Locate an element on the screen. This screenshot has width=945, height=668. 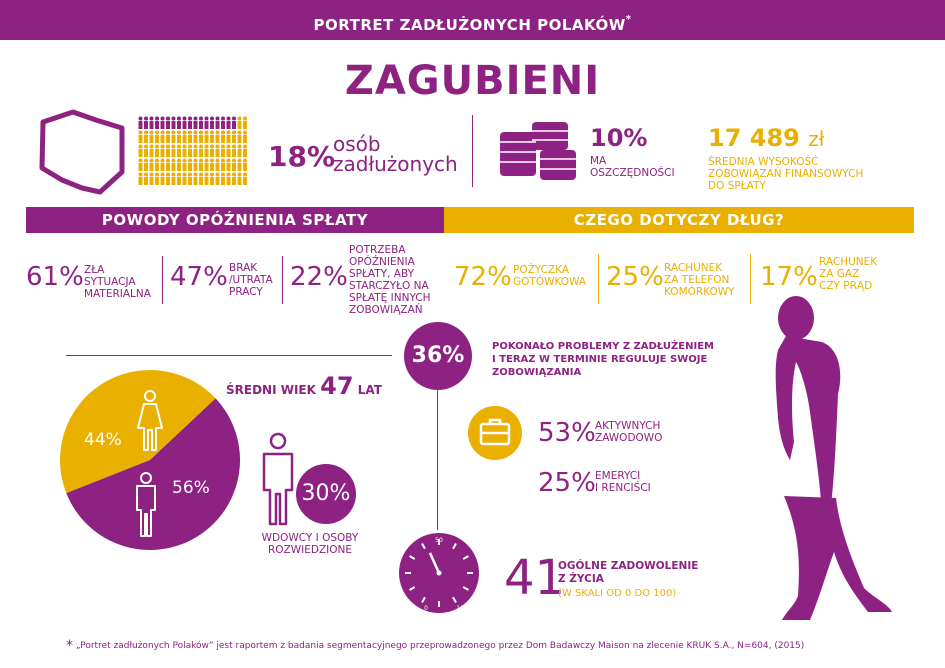
pie-slice-mężczyźni is located at coordinates (153, 474).